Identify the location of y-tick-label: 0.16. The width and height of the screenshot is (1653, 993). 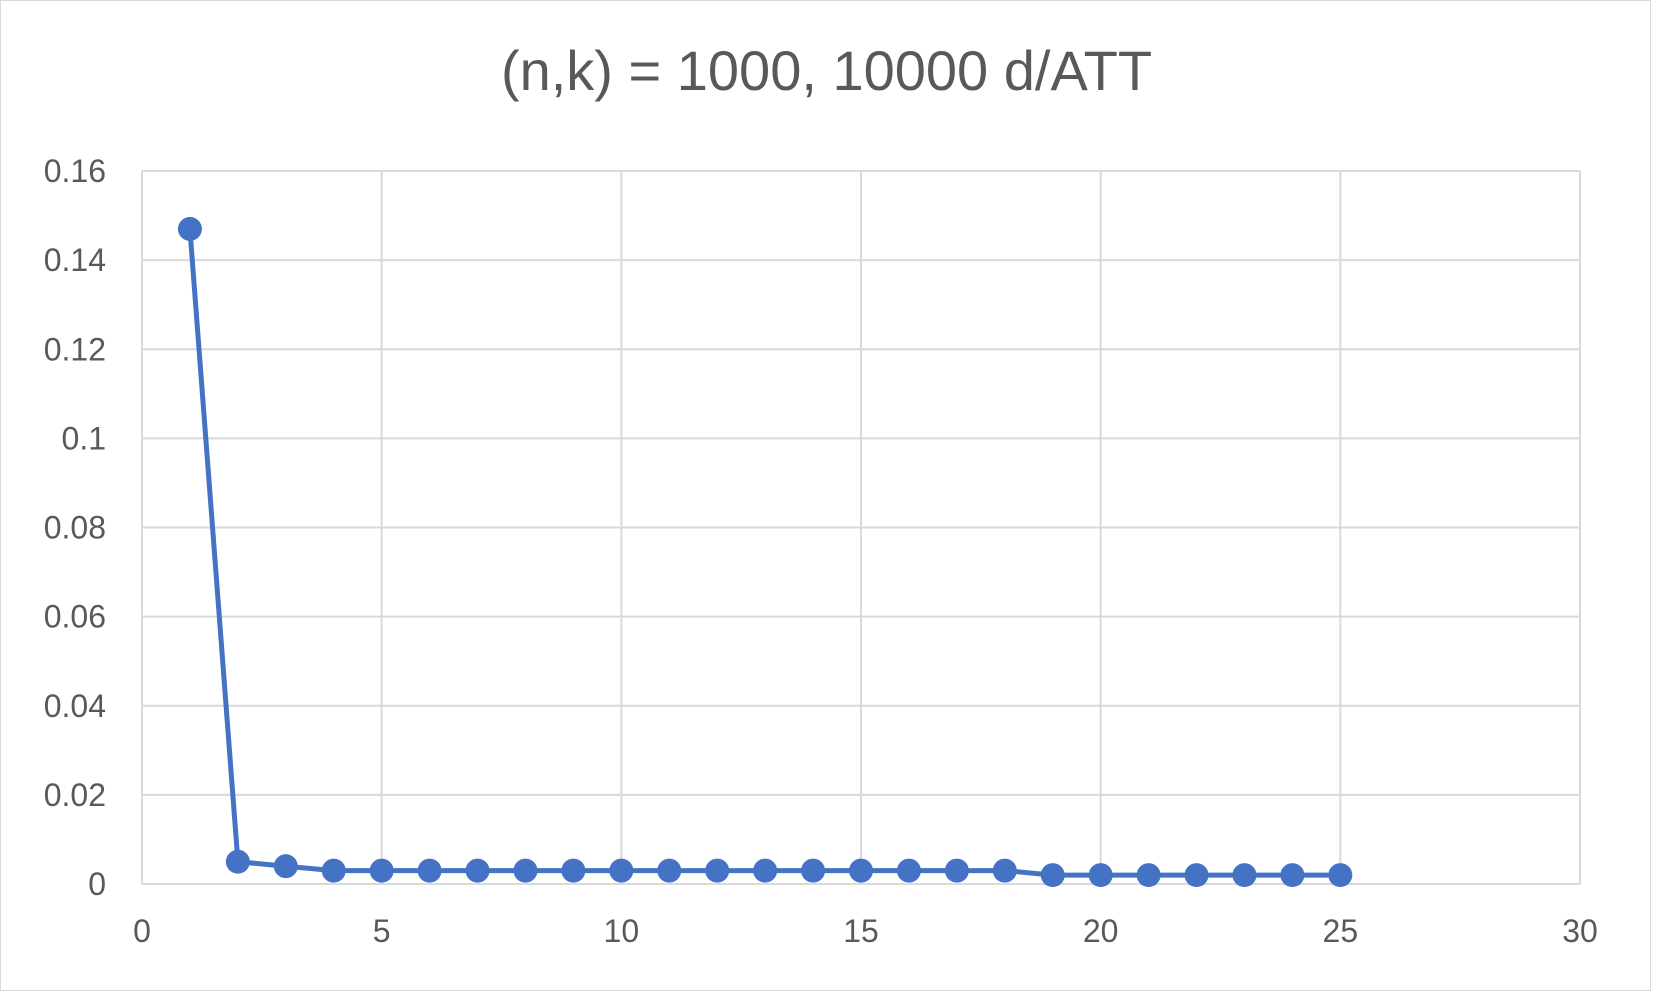
(75, 171).